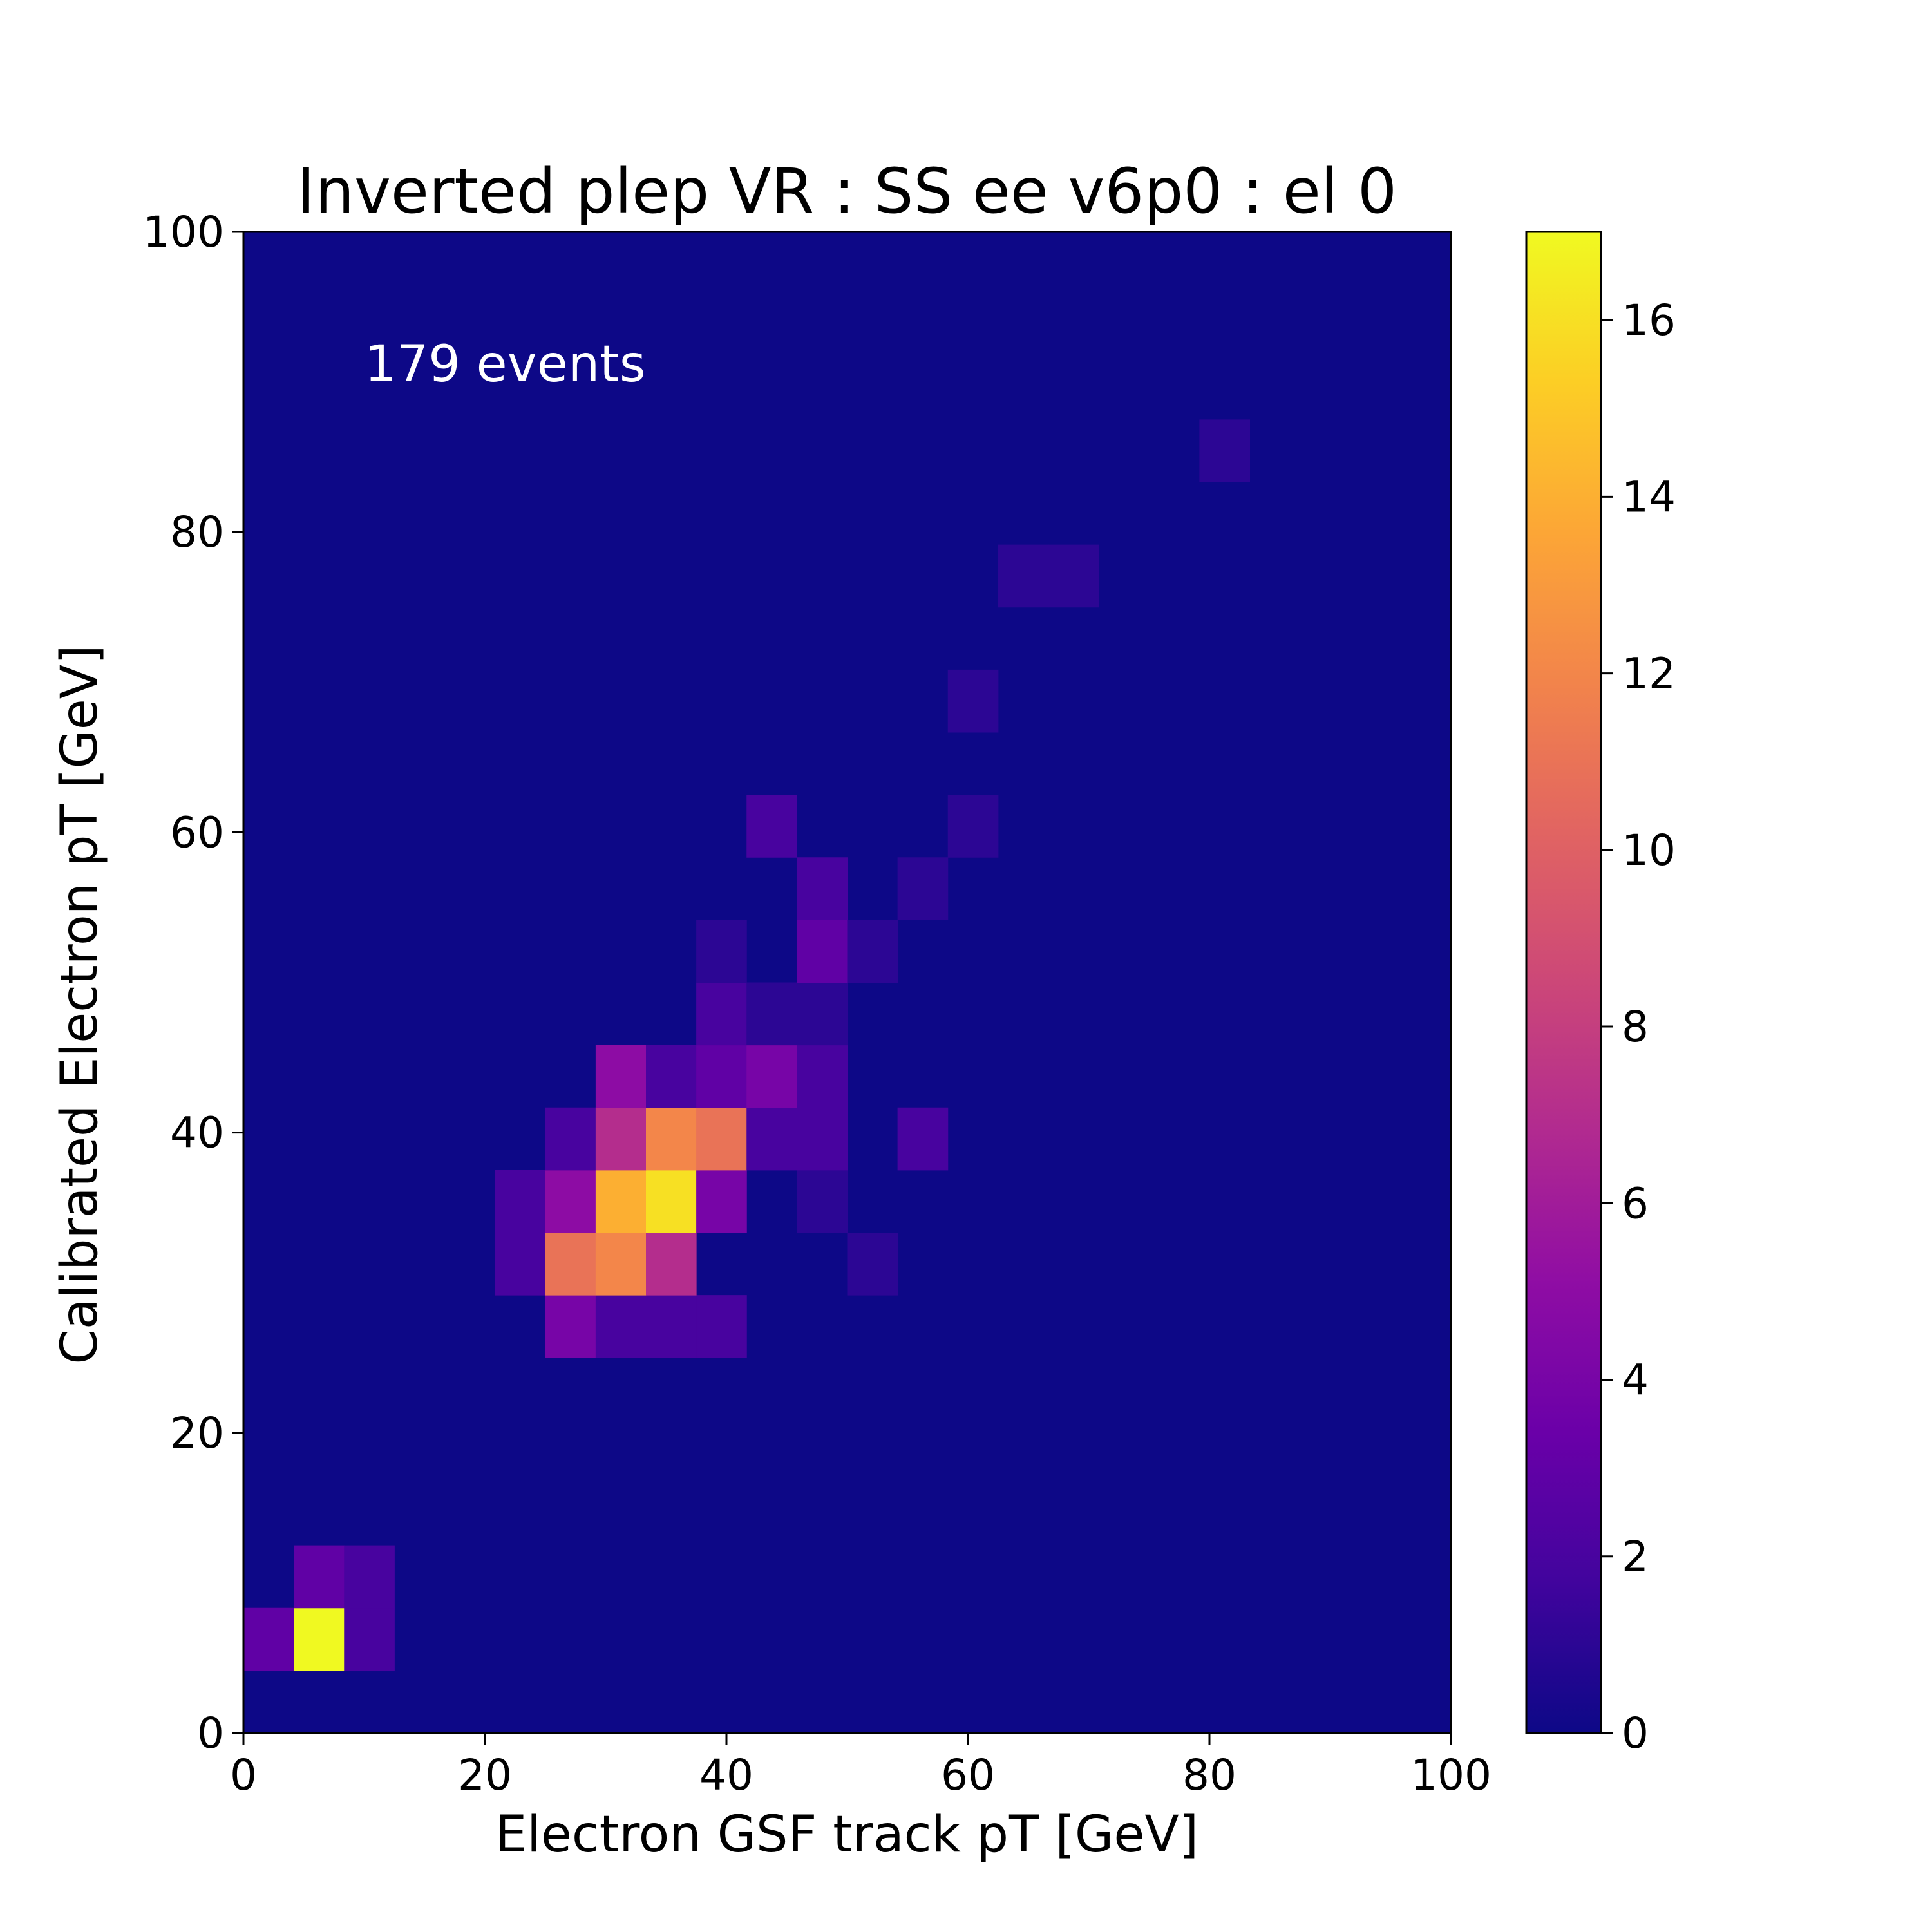 The height and width of the screenshot is (1932, 1932). I want to click on x-tick-label: 100, so click(1451, 1775).